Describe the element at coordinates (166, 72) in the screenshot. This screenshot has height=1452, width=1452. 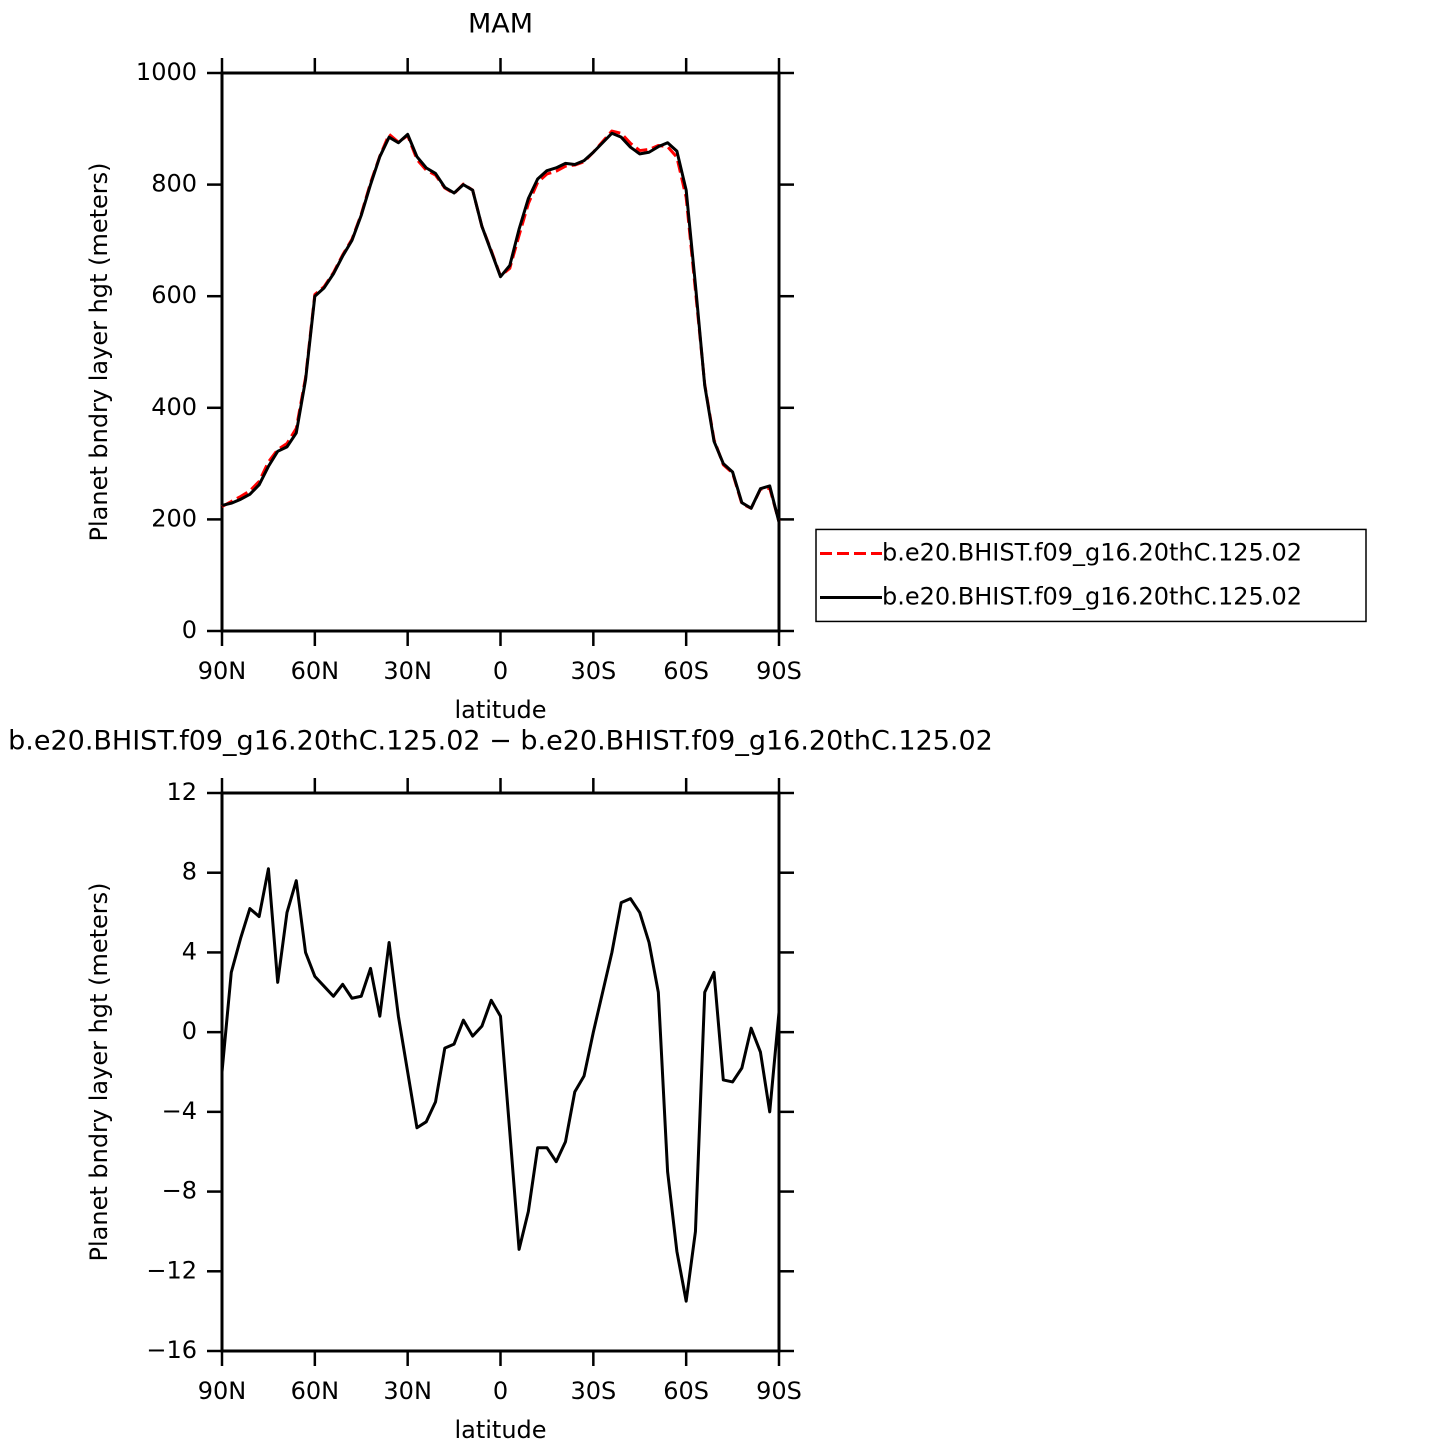
I see `y-tick-label: 1000` at that location.